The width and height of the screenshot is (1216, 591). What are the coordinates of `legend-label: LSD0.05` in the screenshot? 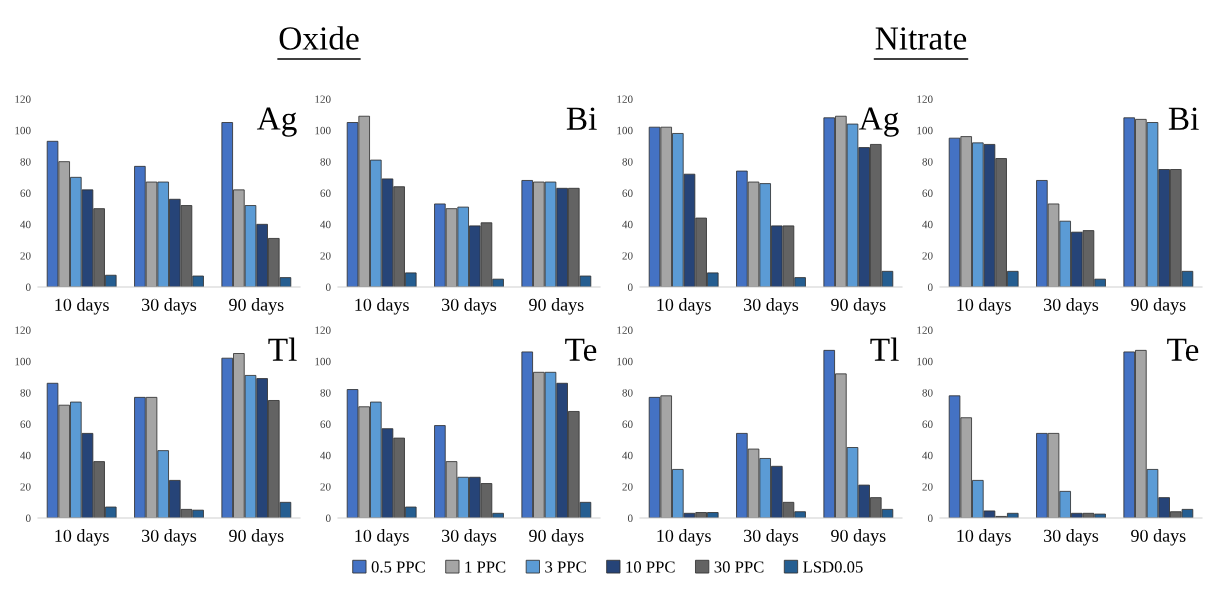 It's located at (833, 567).